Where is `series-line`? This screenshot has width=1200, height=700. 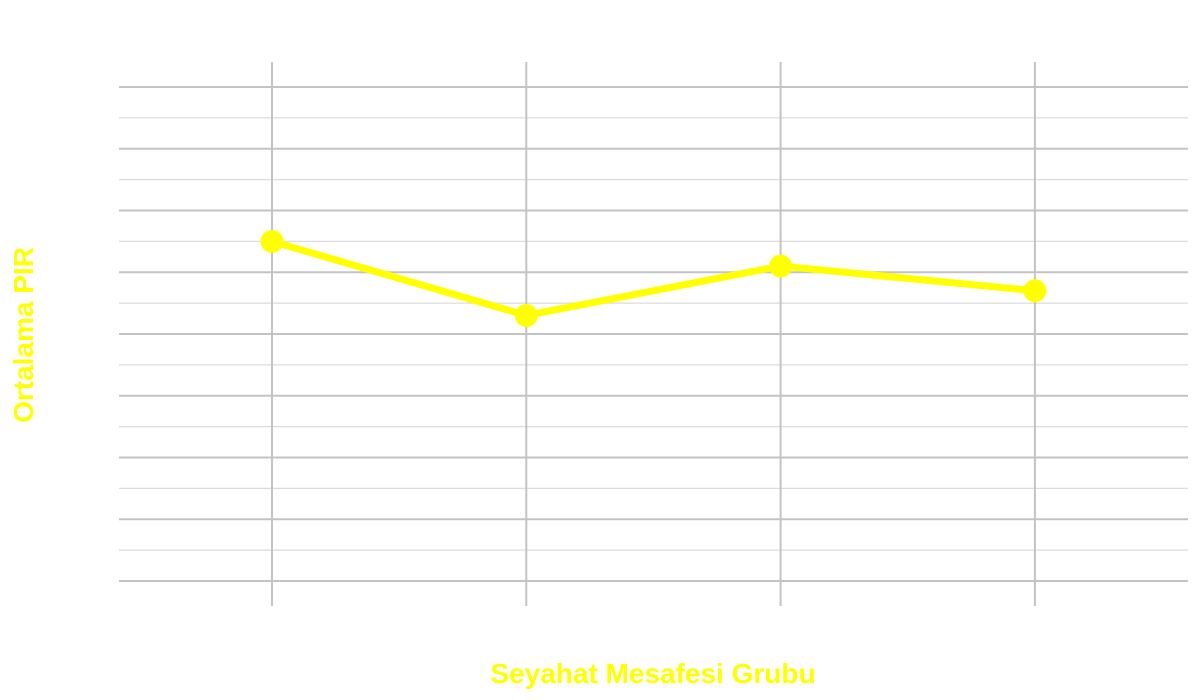 series-line is located at coordinates (653, 278).